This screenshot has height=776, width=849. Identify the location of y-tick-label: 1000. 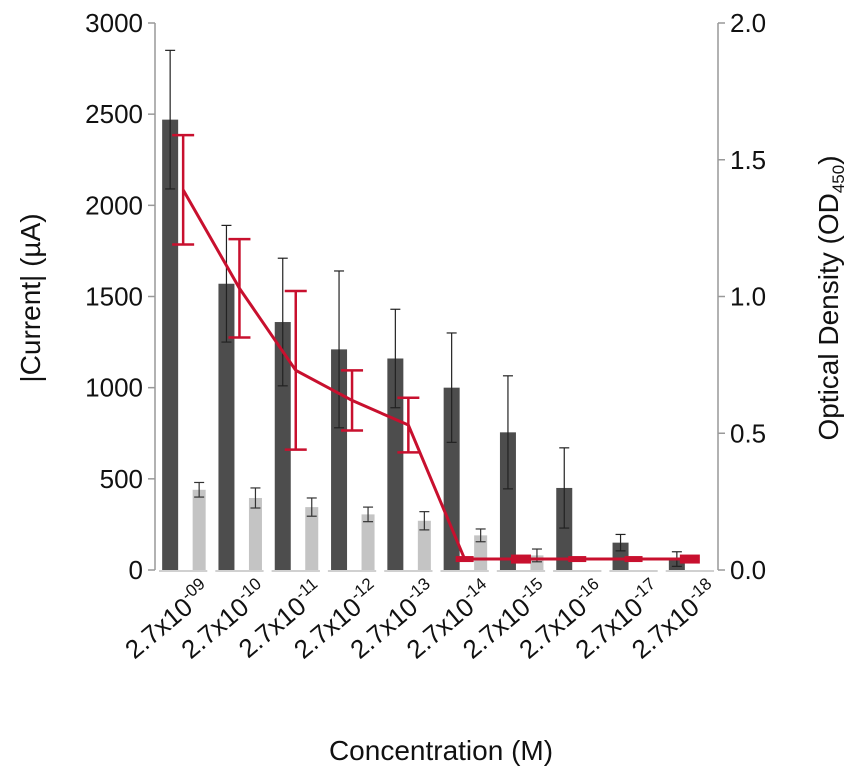
(114, 388).